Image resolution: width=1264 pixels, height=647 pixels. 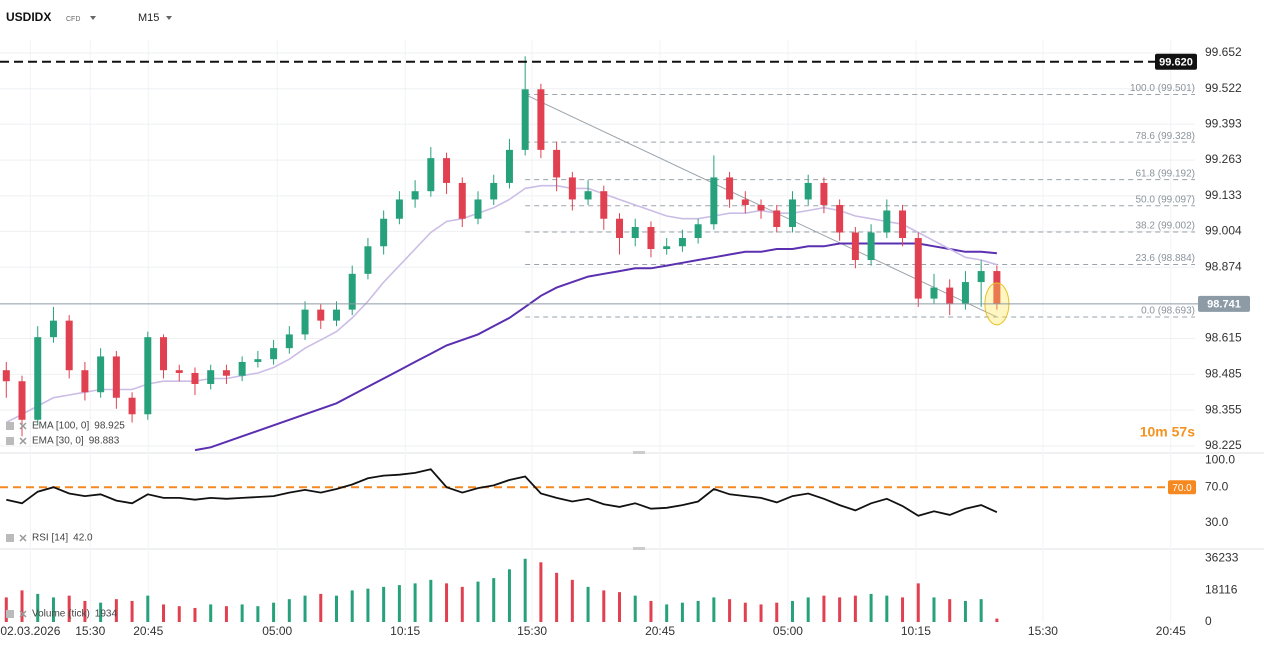 I want to click on legend-name: EMA [100, 0], so click(x=60, y=426).